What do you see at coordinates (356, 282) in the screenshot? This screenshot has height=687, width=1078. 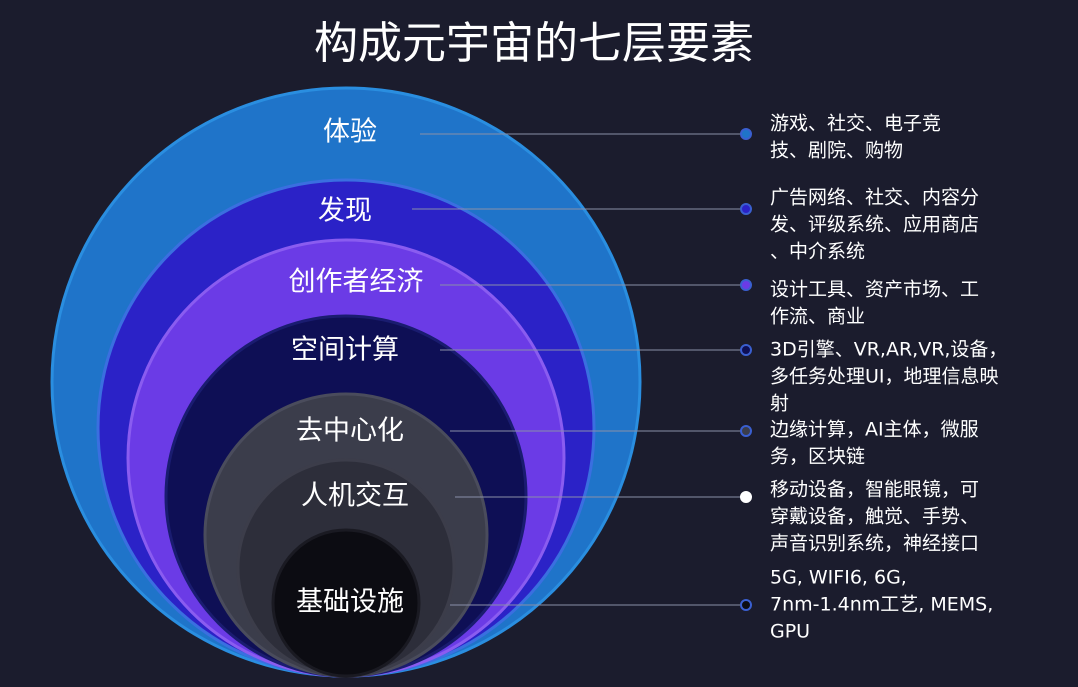 I see `layer-name: 创作者经济` at bounding box center [356, 282].